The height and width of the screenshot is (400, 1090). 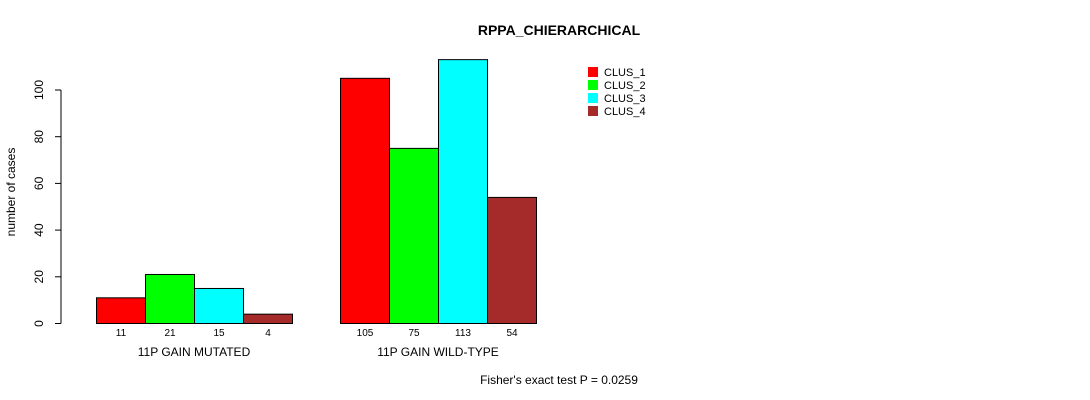 What do you see at coordinates (625, 86) in the screenshot?
I see `legend-label: CLUS_2` at bounding box center [625, 86].